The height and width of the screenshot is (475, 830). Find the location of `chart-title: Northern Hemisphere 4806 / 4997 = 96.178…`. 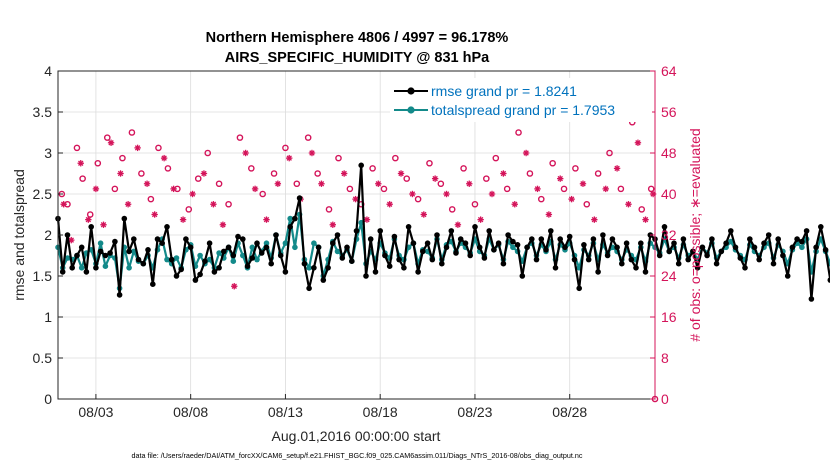

chart-title: Northern Hemisphere 4806 / 4997 = 96.178… is located at coordinates (357, 38).